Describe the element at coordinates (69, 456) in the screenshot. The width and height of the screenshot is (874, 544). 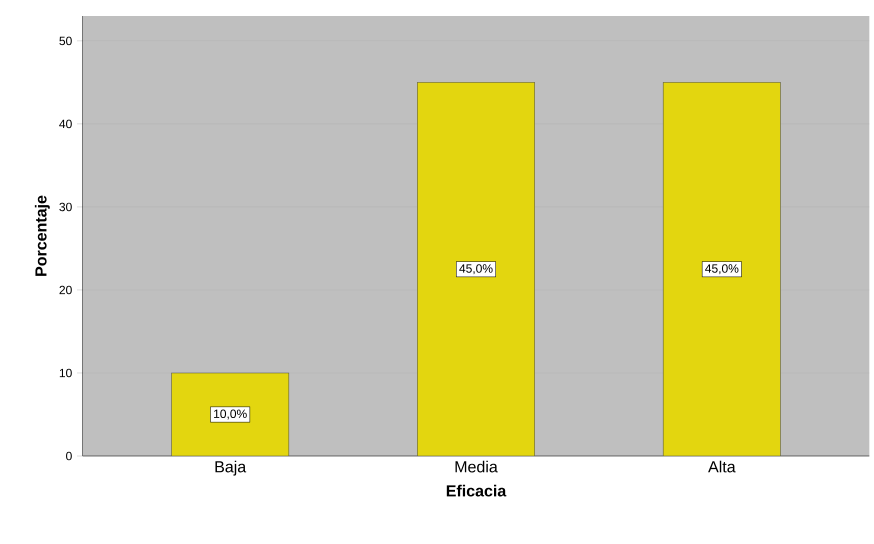
I see `y-tick-label: 0` at that location.